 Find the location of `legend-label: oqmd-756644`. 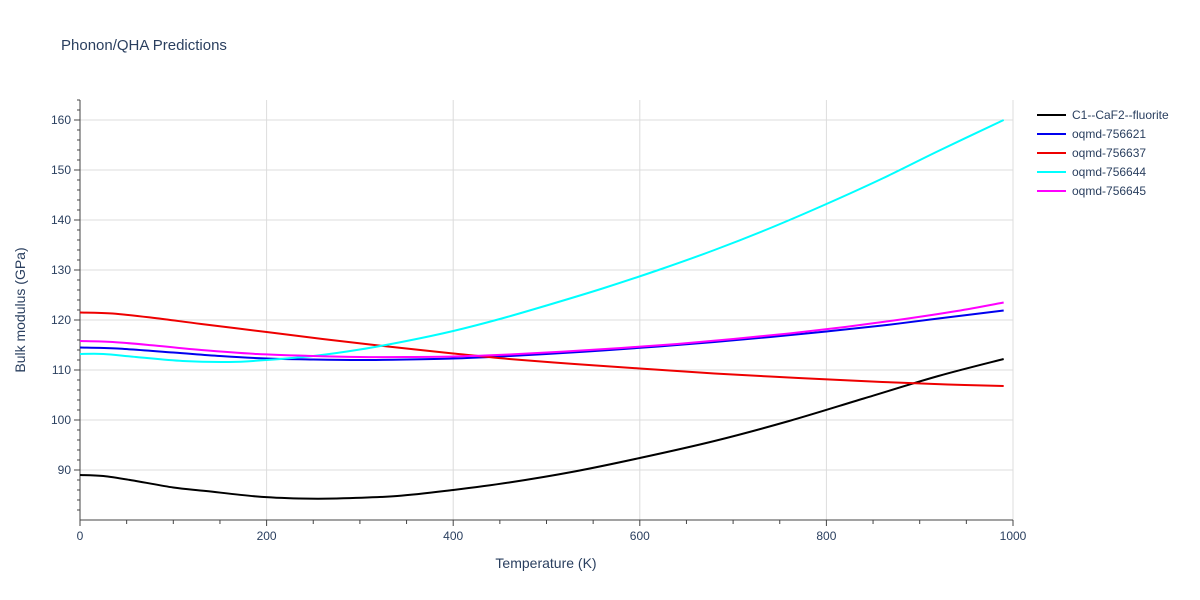

legend-label: oqmd-756644 is located at coordinates (1109, 172).